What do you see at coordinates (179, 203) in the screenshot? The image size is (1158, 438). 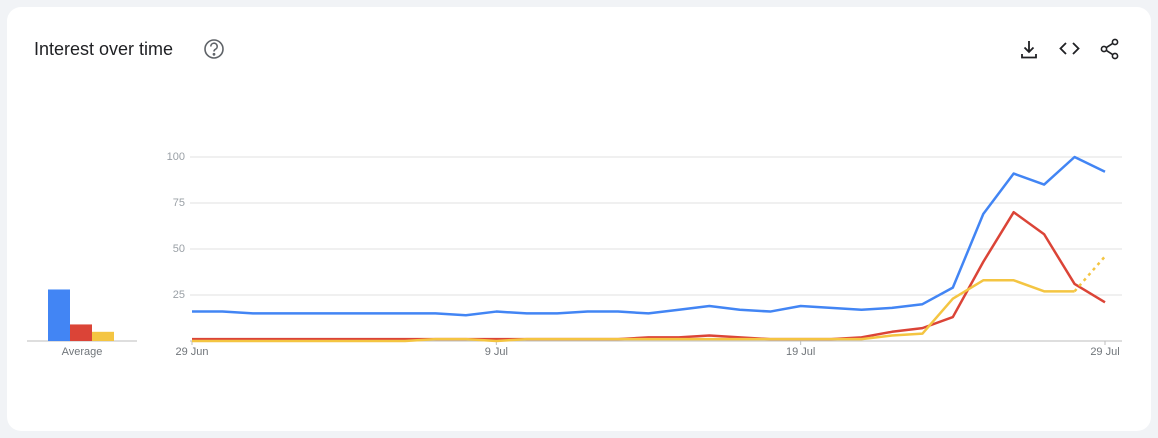 I see `y-tick-label: 75` at bounding box center [179, 203].